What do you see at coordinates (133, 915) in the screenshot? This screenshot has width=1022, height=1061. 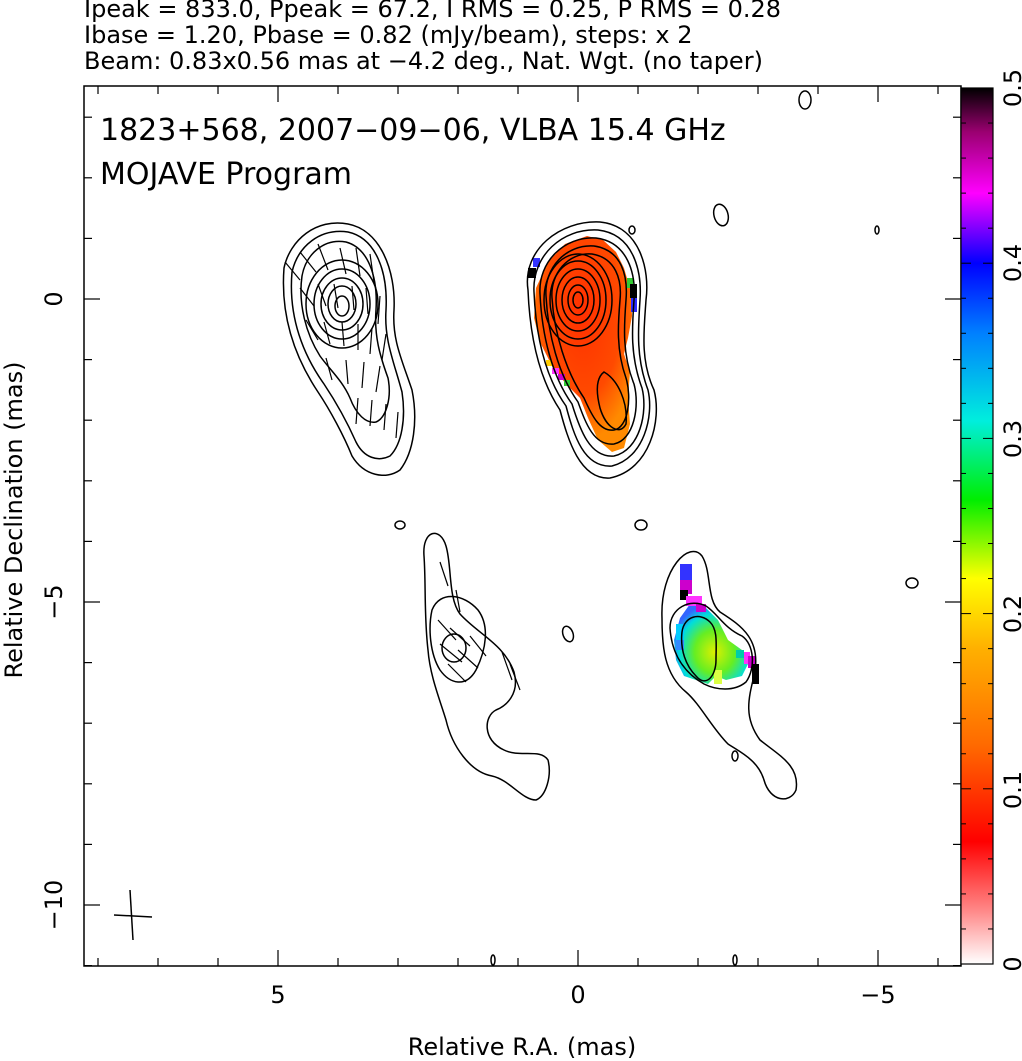 I see `beam-marker` at bounding box center [133, 915].